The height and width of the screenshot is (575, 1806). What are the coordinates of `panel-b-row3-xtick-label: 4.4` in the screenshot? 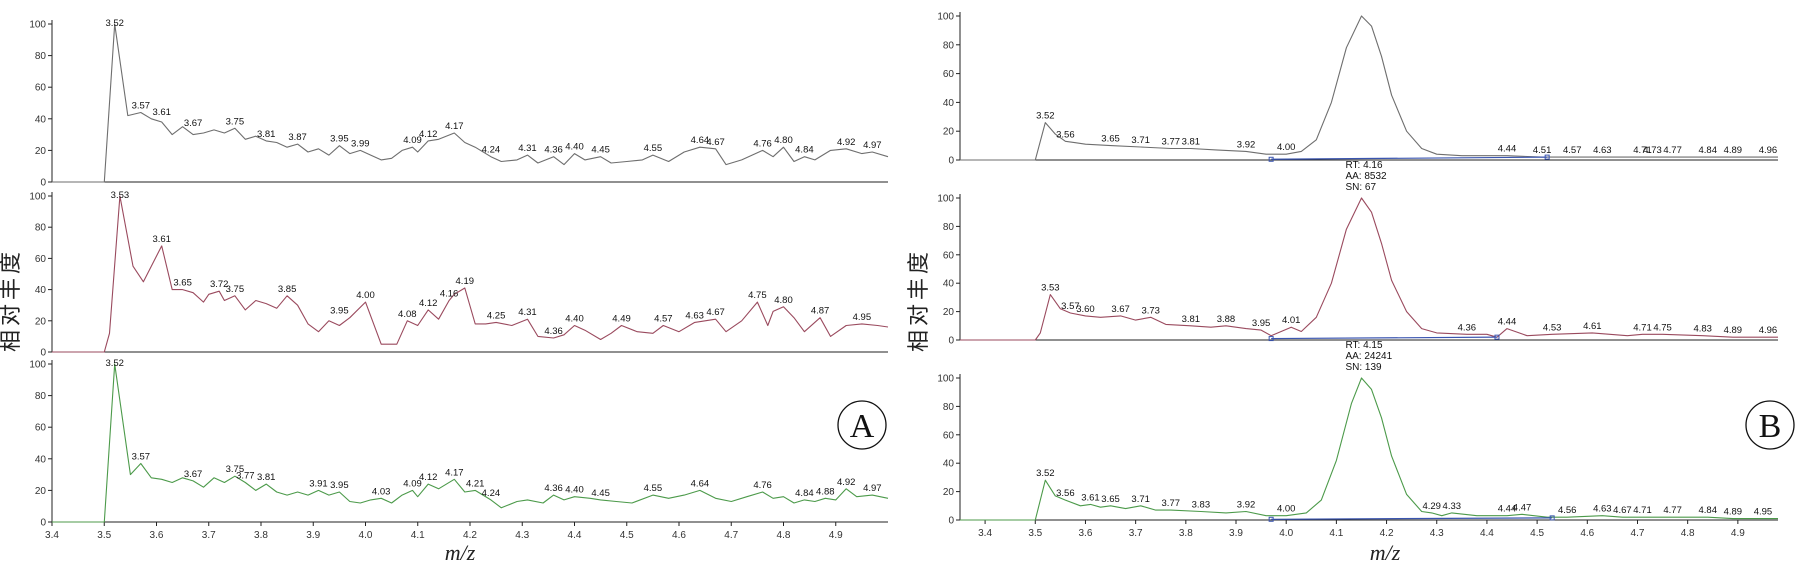 It's located at (1487, 533).